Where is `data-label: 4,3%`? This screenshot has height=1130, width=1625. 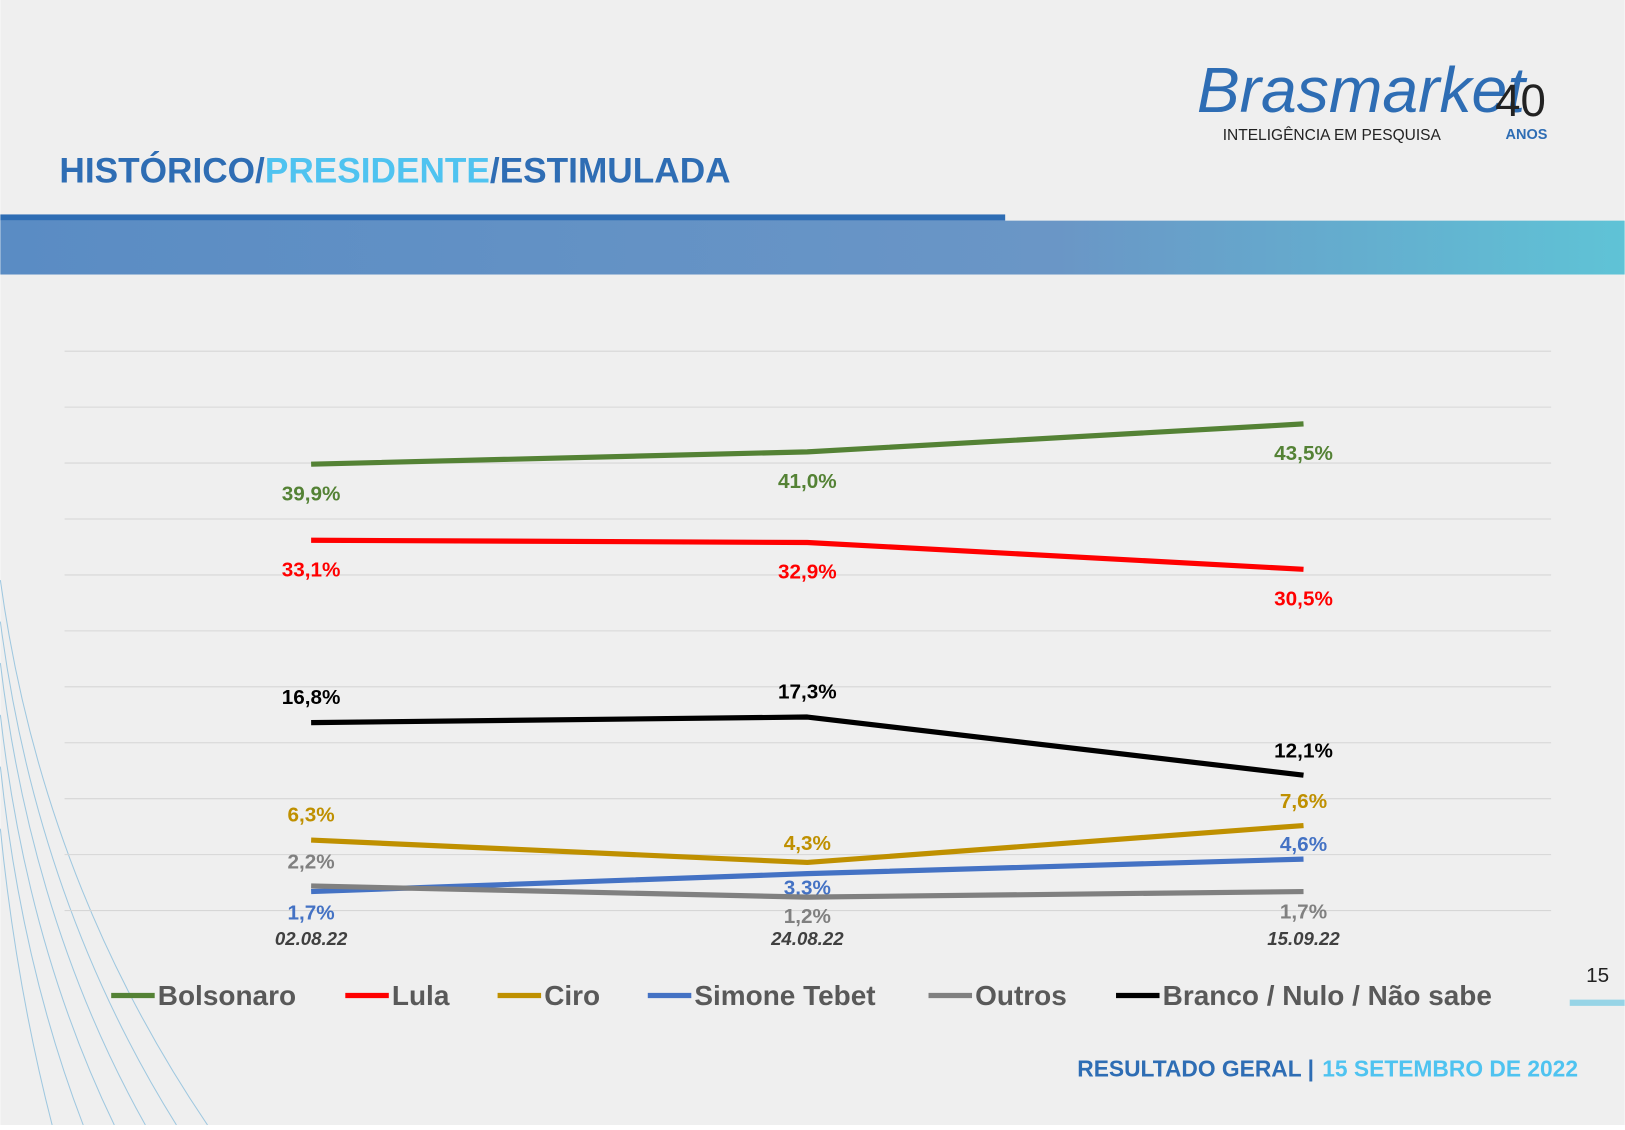
data-label: 4,3% is located at coordinates (807, 843).